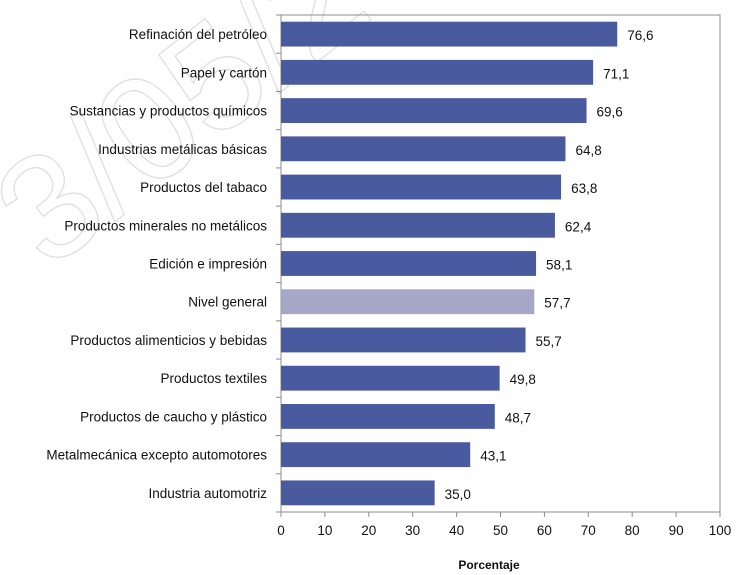 The width and height of the screenshot is (736, 575). Describe the element at coordinates (493, 456) in the screenshot. I see `value-label: 43,1` at that location.